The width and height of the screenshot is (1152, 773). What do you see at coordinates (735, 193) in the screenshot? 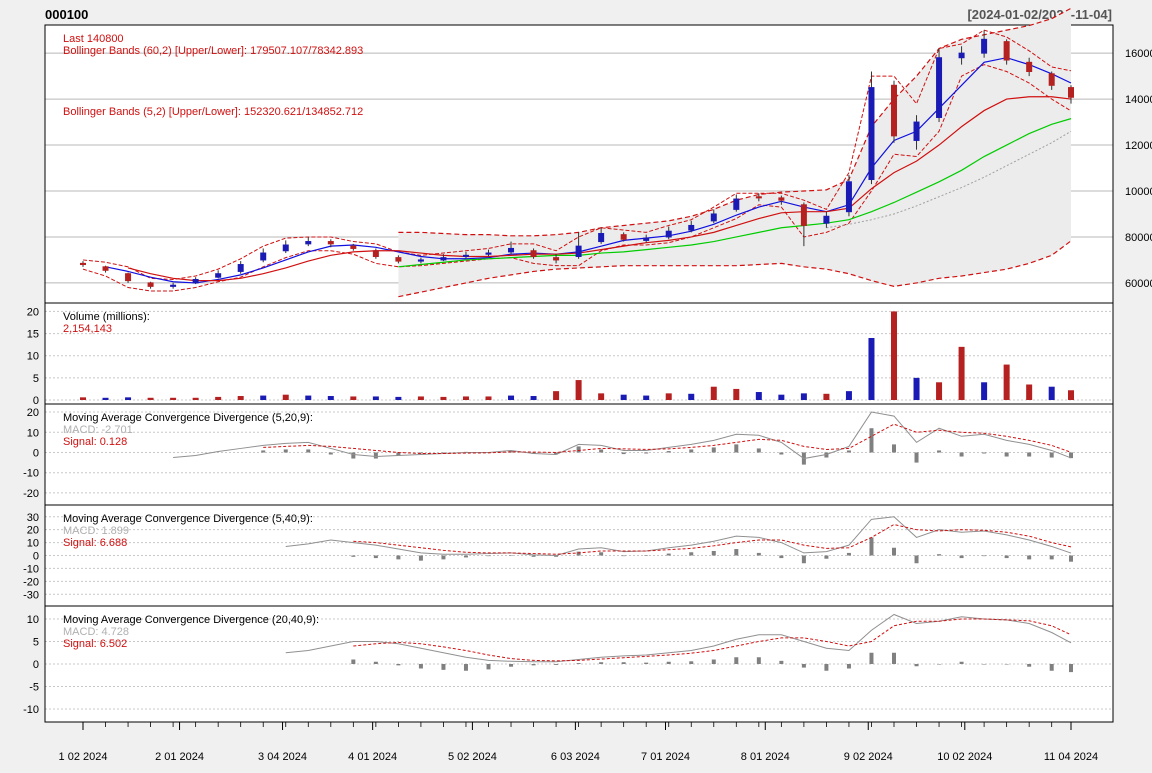
I see `ma-green-line` at bounding box center [735, 193].